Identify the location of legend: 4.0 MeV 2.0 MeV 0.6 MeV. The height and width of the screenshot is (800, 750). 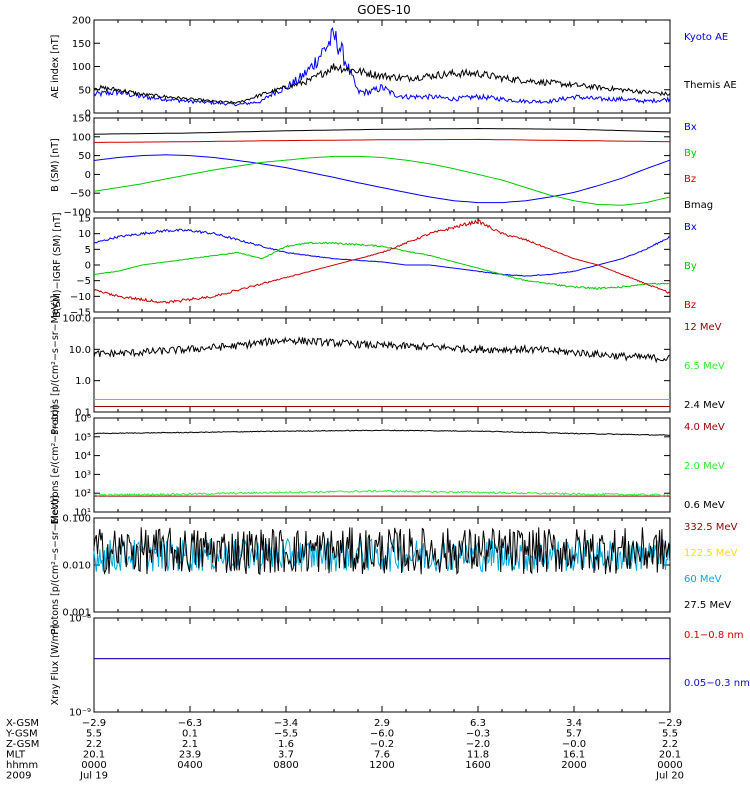
(704, 466).